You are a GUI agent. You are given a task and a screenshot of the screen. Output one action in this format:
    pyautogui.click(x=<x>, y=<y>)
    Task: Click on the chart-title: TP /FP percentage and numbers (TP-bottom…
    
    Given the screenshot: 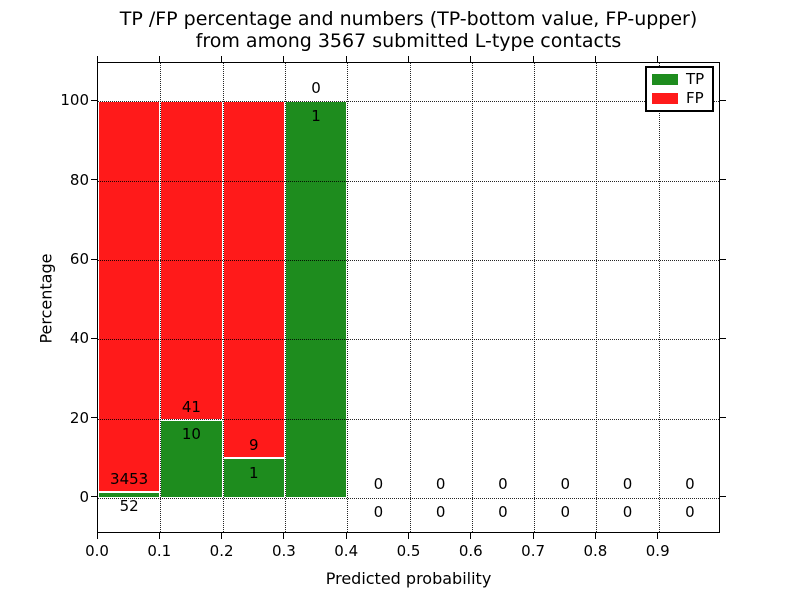 What is the action you would take?
    pyautogui.click(x=408, y=30)
    